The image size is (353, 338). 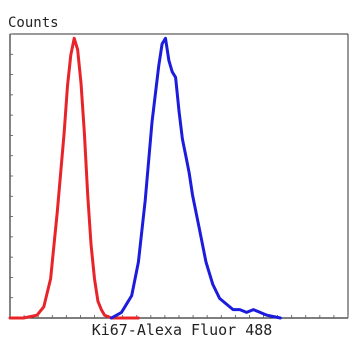 What do you see at coordinates (182, 329) in the screenshot?
I see `x-axis-label: Ki67-Alexa Fluor 488` at bounding box center [182, 329].